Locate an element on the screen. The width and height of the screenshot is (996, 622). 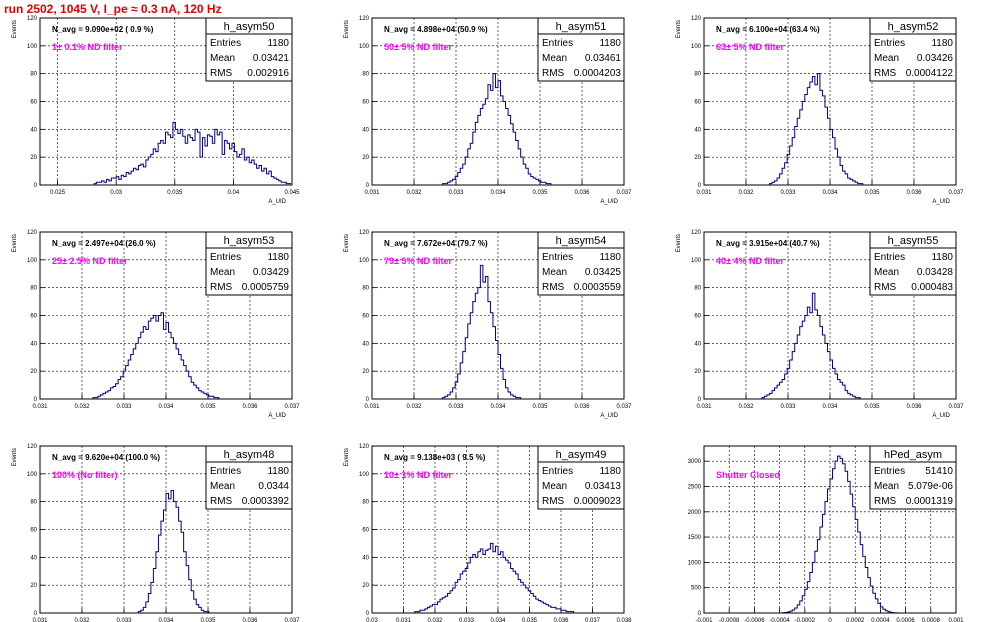
x-tick-label: 0.04 is located at coordinates (234, 193).